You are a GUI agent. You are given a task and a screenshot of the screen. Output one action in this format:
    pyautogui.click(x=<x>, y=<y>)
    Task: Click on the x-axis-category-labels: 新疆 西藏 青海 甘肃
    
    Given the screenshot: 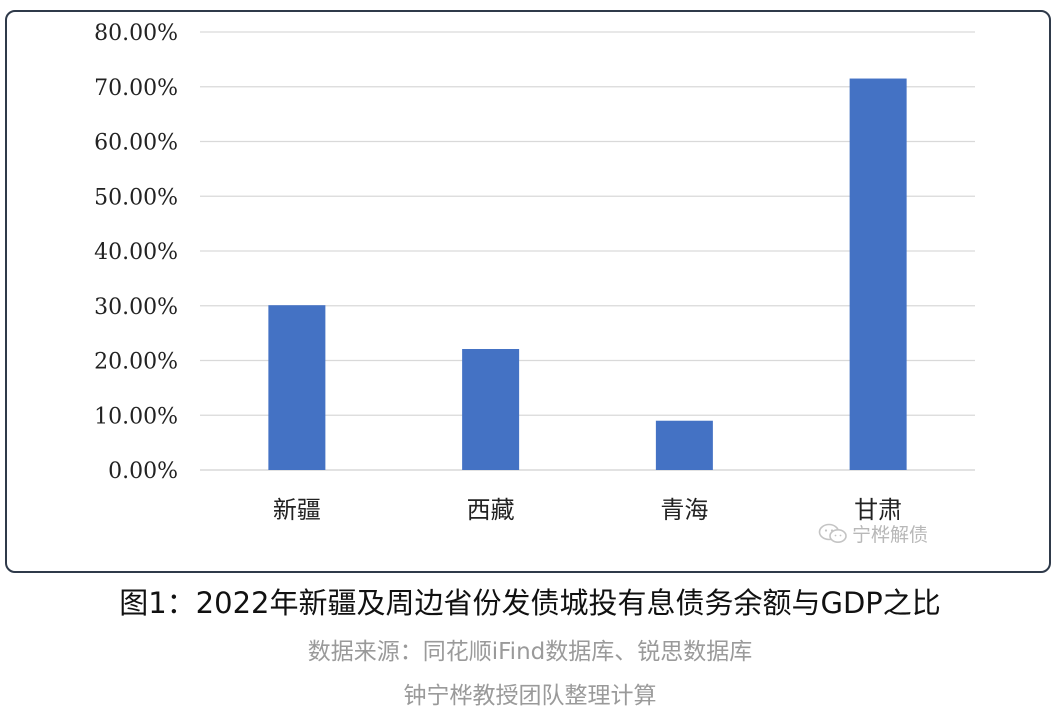 What is the action you would take?
    pyautogui.click(x=587, y=510)
    